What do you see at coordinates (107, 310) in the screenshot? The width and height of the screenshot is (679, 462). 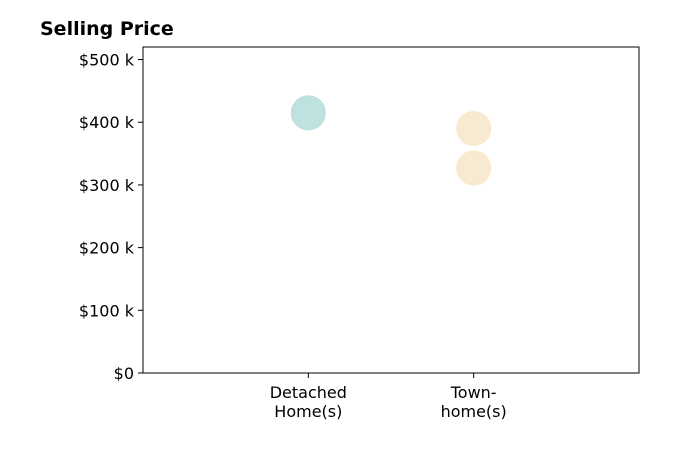 I see `y-tick-label: $100 k` at bounding box center [107, 310].